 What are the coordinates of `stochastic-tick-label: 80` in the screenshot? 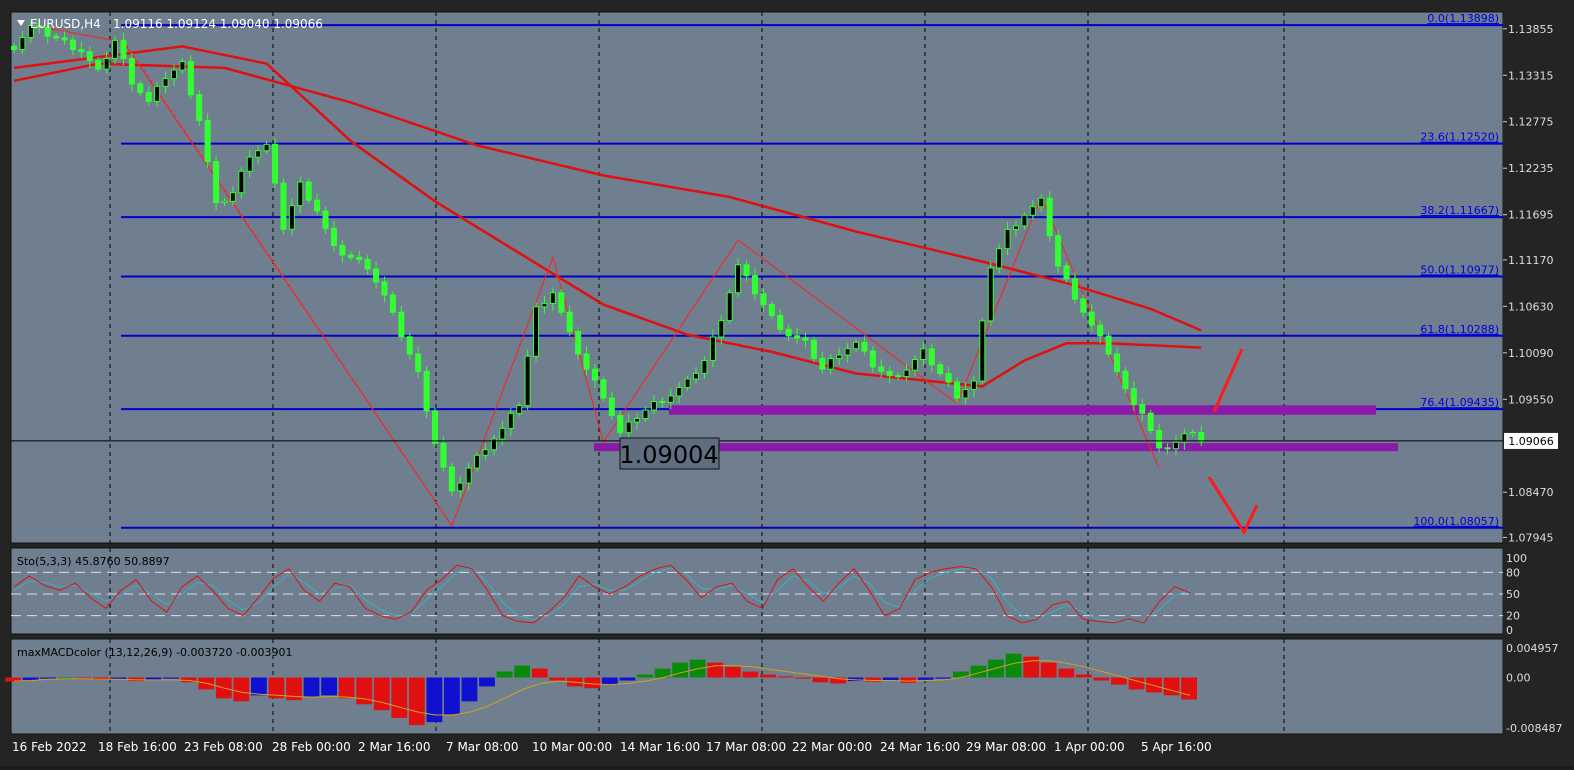 It's located at (1513, 572).